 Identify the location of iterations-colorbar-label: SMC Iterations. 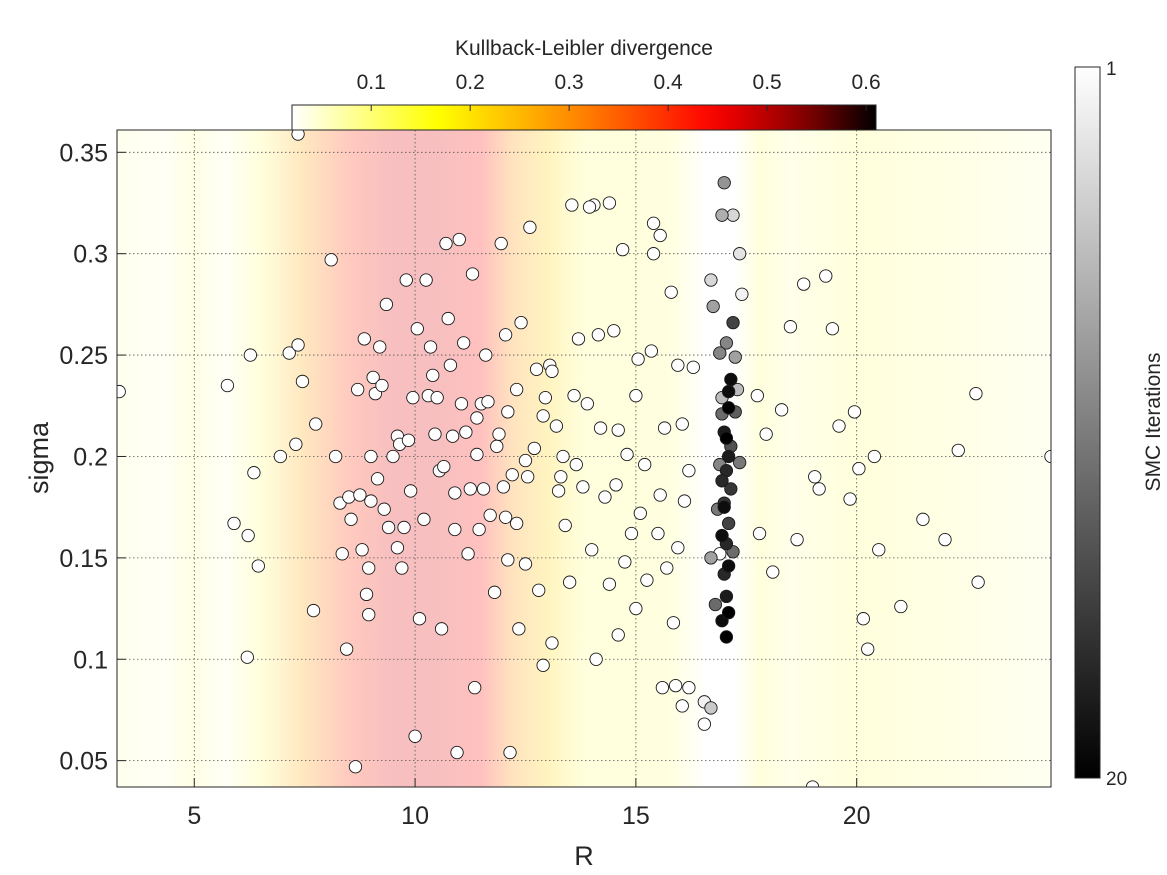
(1153, 422).